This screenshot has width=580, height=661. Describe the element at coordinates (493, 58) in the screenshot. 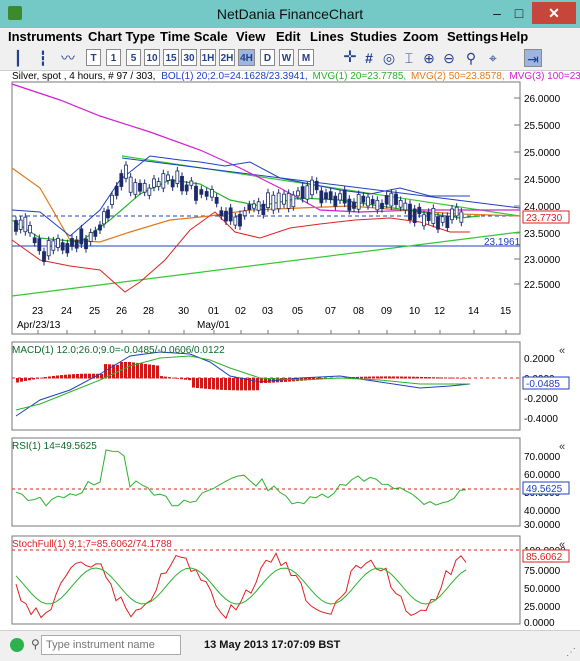

I see `indicator-icon: ⌖` at that location.